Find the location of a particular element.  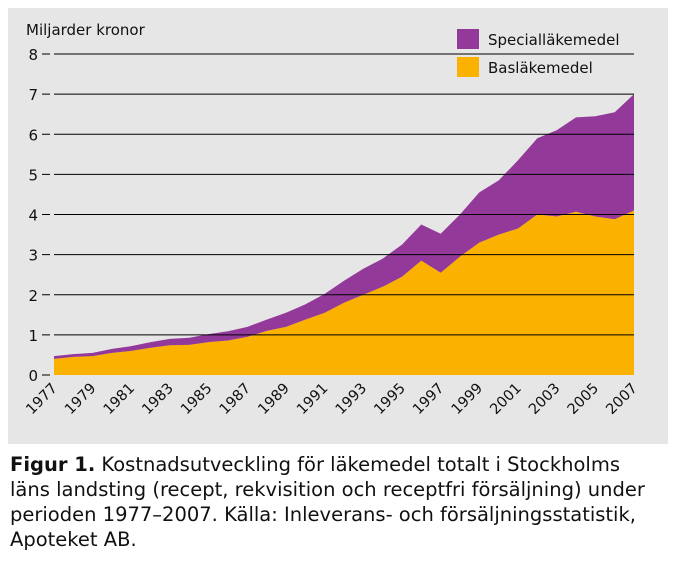

y-tick-label-3: 3 is located at coordinates (33, 256).